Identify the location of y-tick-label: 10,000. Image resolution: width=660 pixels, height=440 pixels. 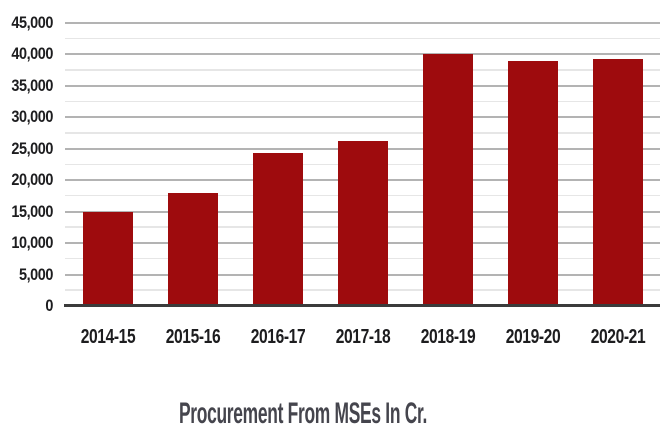
(32, 243).